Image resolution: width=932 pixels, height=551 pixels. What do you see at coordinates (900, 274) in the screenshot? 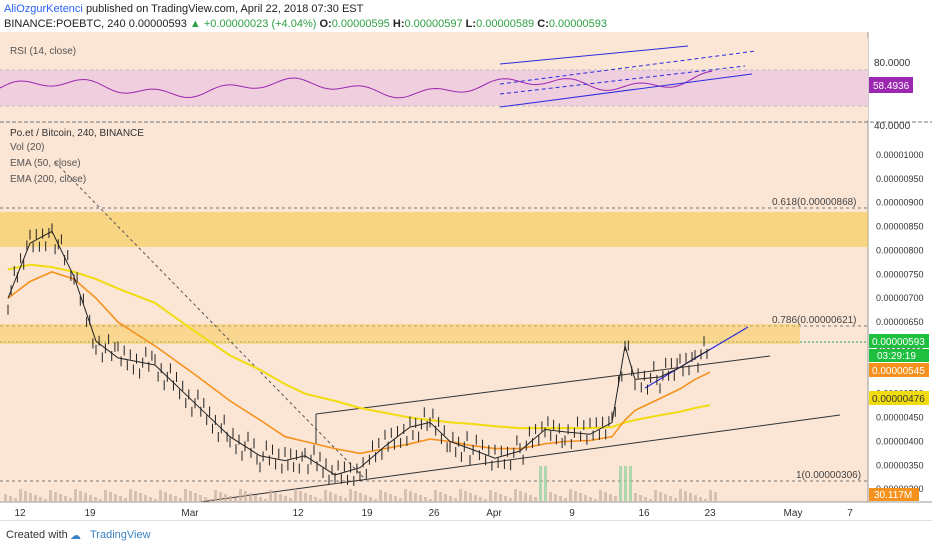
I see `y-tick-5: 0.00000750` at bounding box center [900, 274].